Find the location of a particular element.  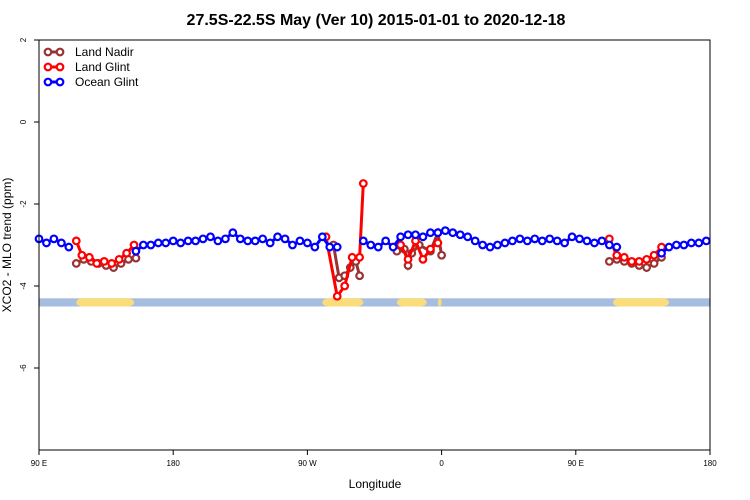

x-axis-label: Longitude is located at coordinates (375, 484).